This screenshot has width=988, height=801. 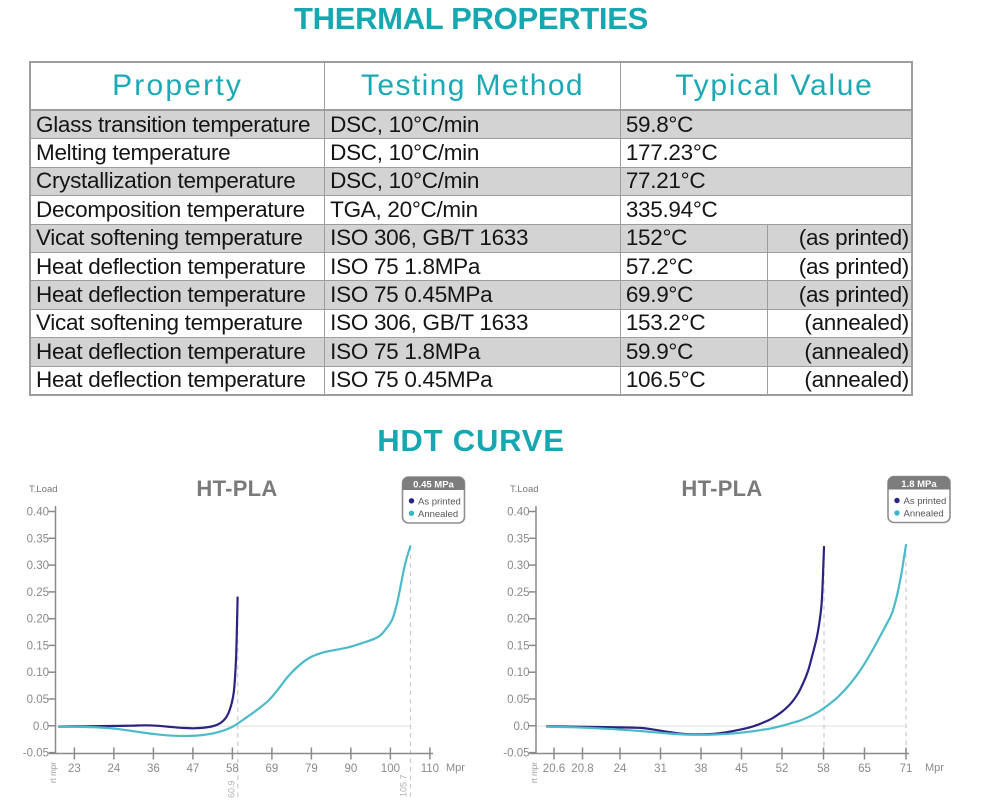 I want to click on svg-text: 20.8, so click(x=582, y=769).